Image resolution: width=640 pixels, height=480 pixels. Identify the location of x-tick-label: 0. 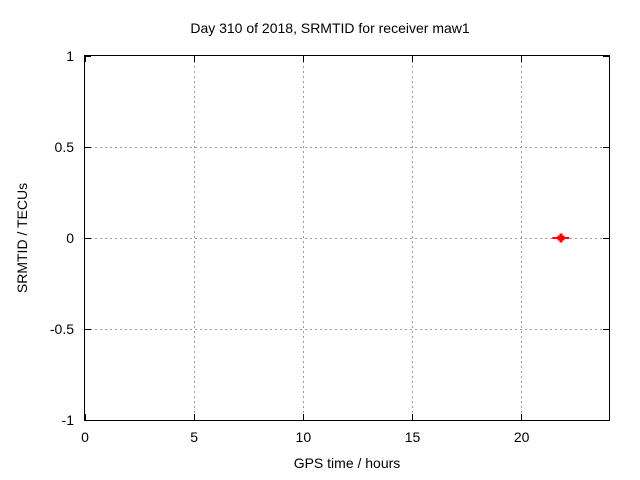
(85, 437).